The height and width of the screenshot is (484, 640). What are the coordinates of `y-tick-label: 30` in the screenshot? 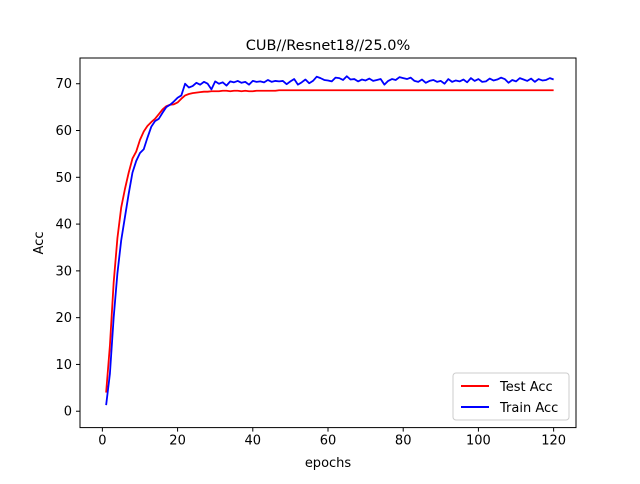 It's located at (63, 271).